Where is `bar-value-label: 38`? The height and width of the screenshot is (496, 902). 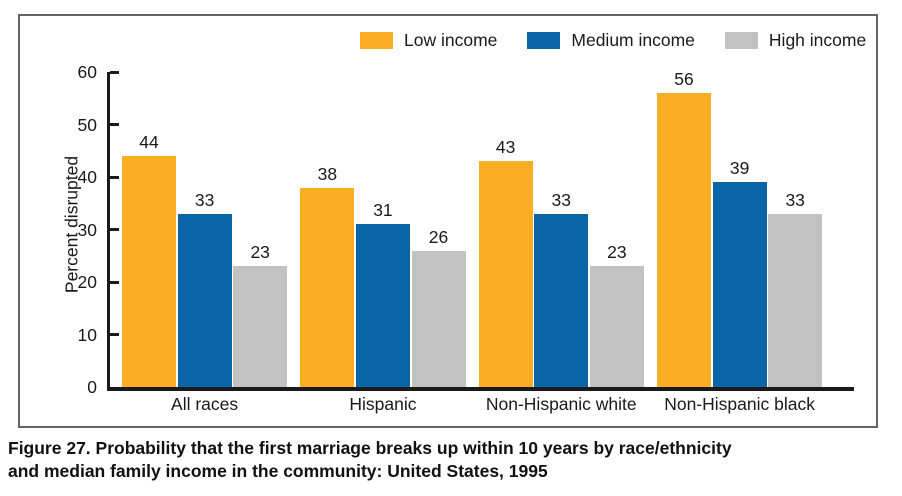
bar-value-label: 38 is located at coordinates (327, 173).